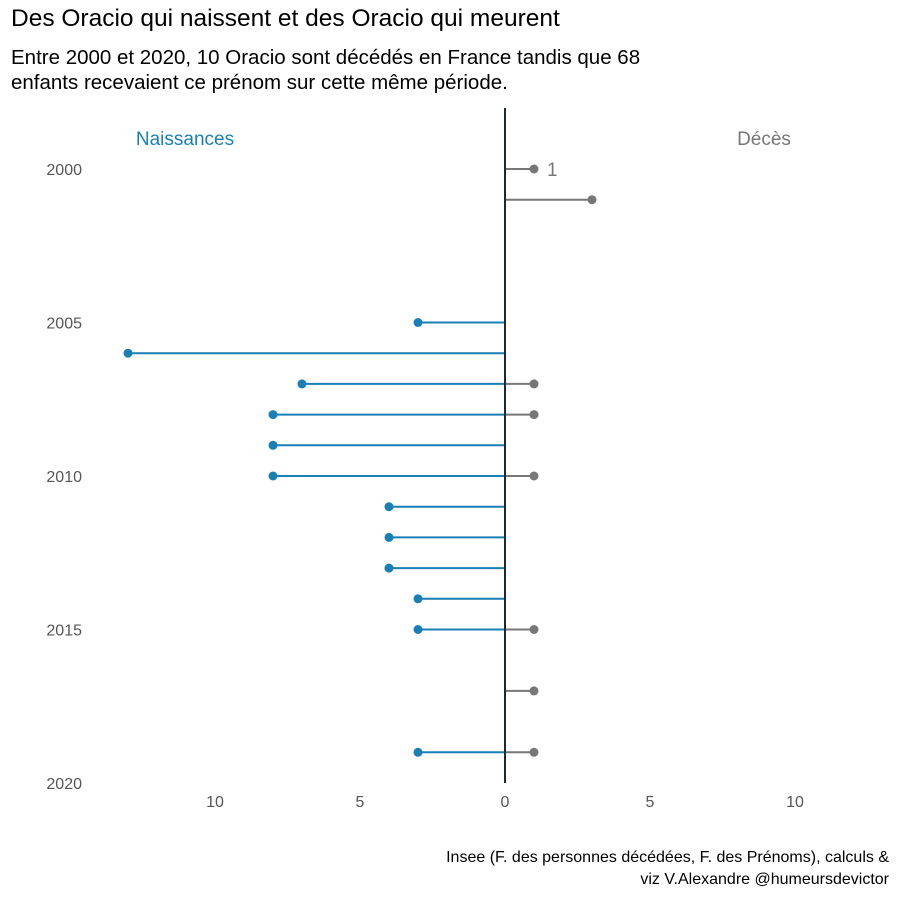 Image resolution: width=900 pixels, height=900 pixels. Describe the element at coordinates (795, 802) in the screenshot. I see `x-tick-label-4: 10` at that location.